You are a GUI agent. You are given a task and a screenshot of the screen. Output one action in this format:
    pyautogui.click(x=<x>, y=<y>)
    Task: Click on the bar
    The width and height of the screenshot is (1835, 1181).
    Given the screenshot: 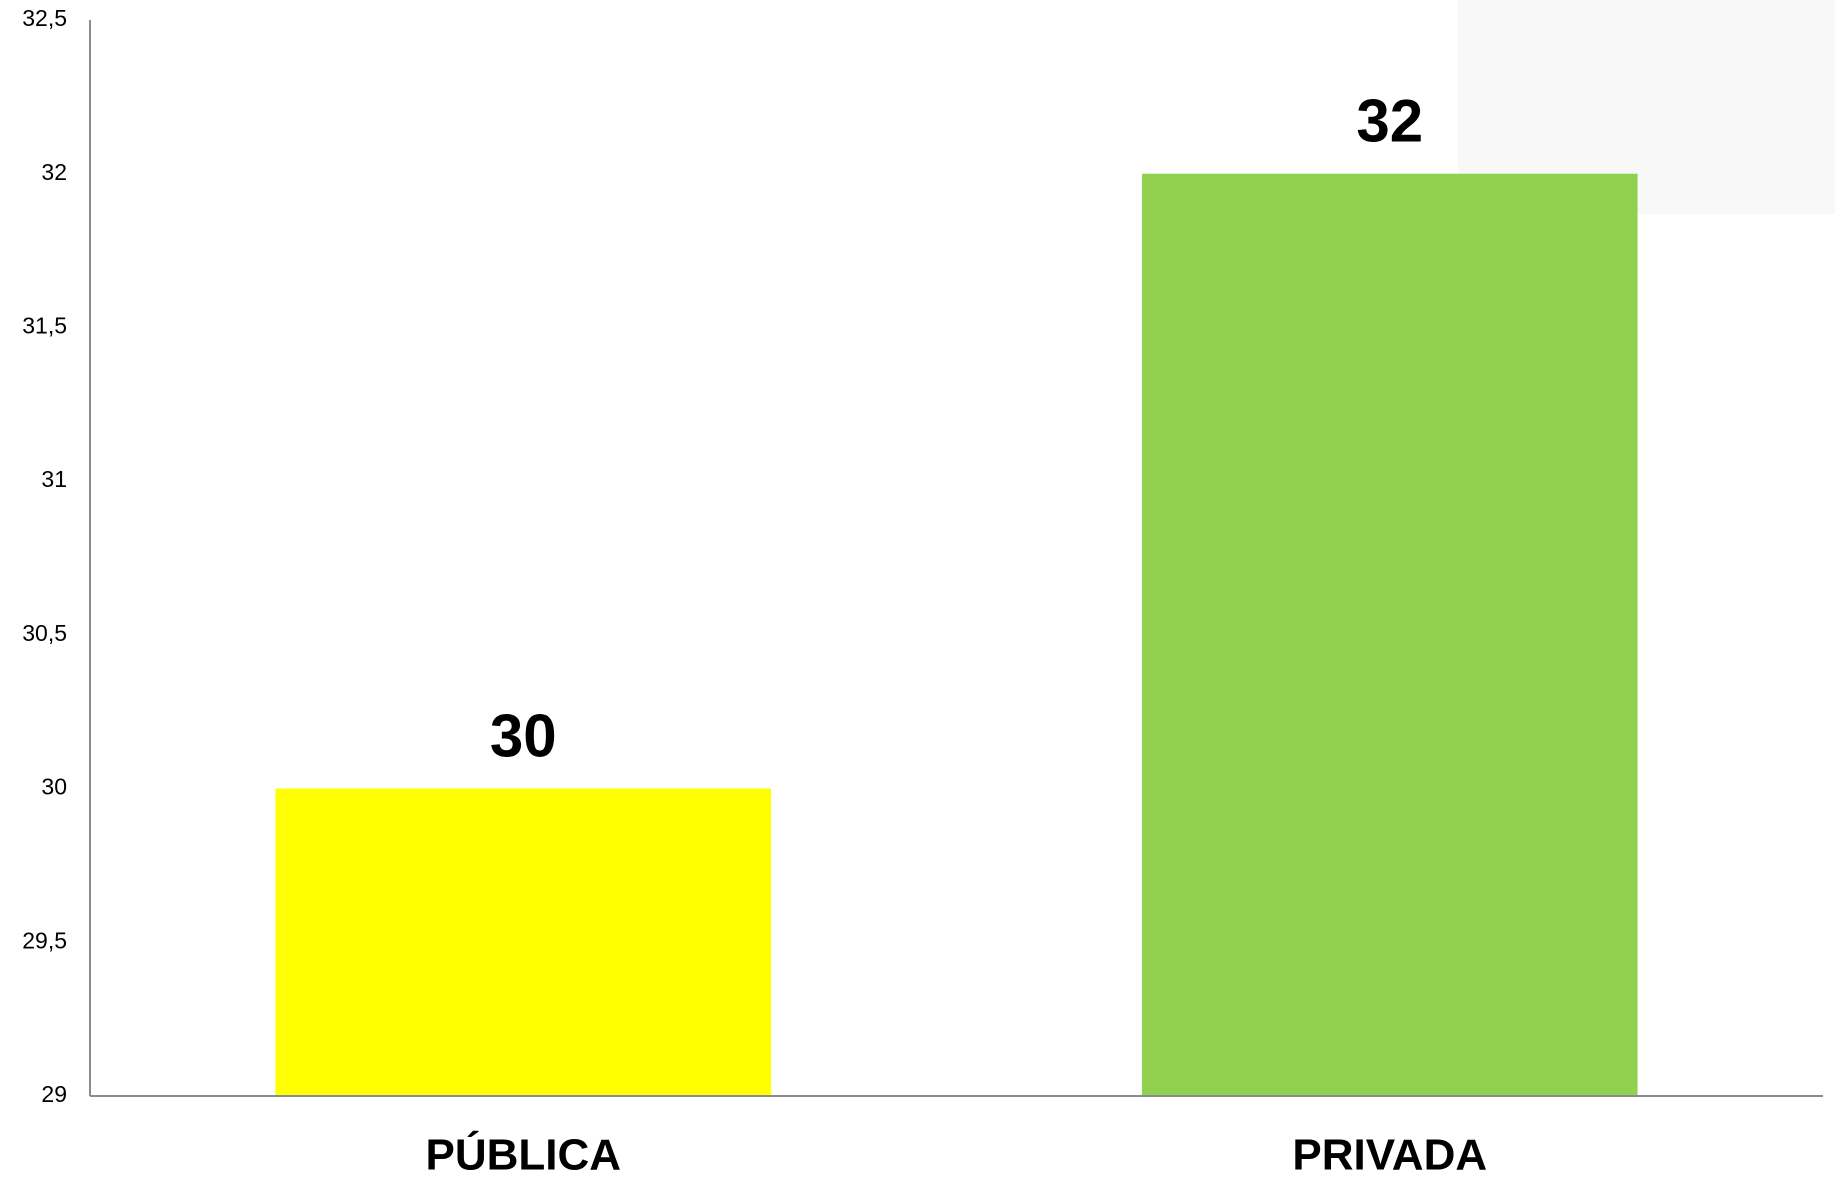 What is the action you would take?
    pyautogui.click(x=523, y=942)
    